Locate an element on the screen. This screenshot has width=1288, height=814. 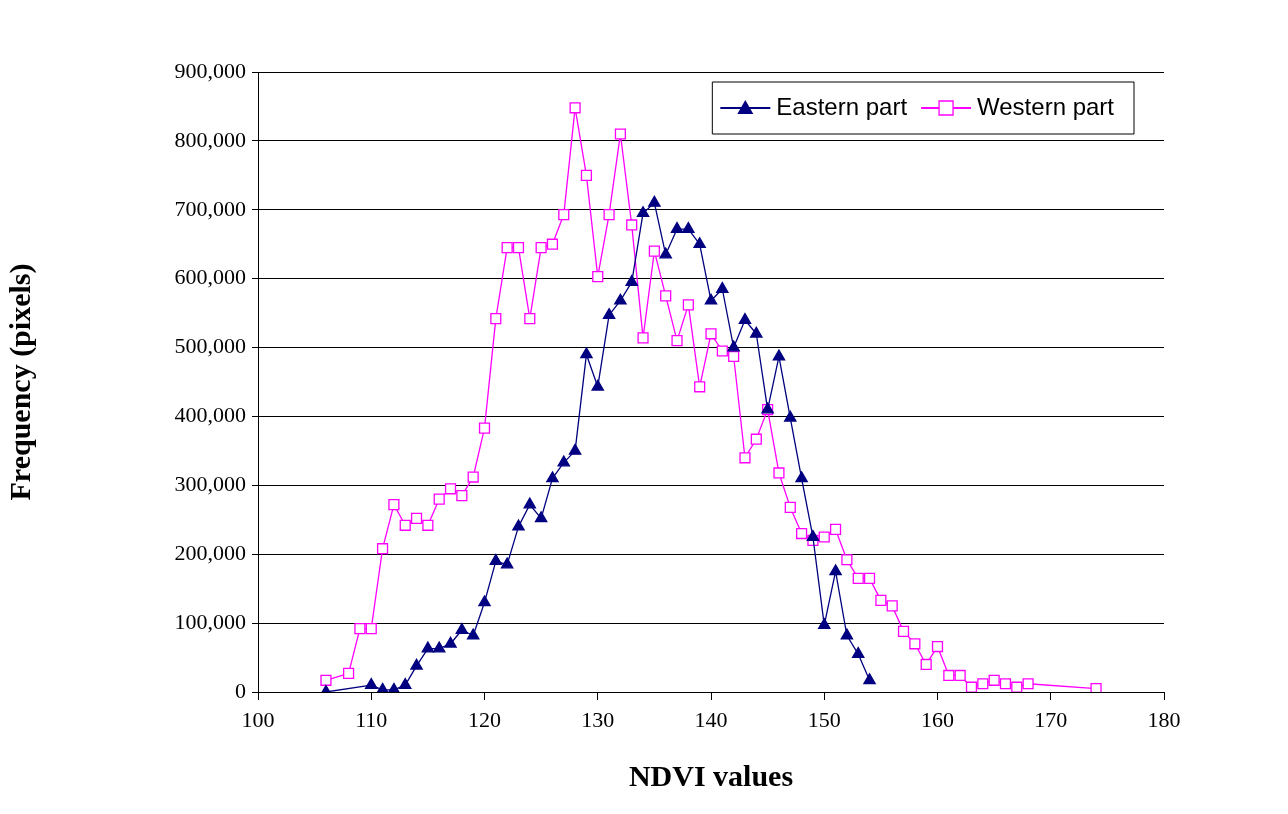
x-tick-label: 170 is located at coordinates (1051, 719).